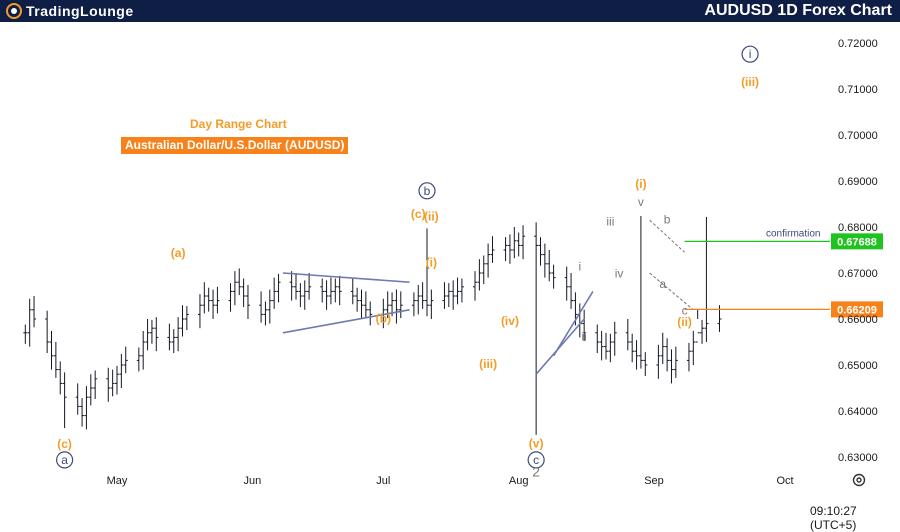 This screenshot has width=900, height=532. Describe the element at coordinates (346, 277) in the screenshot. I see `trendline` at that location.